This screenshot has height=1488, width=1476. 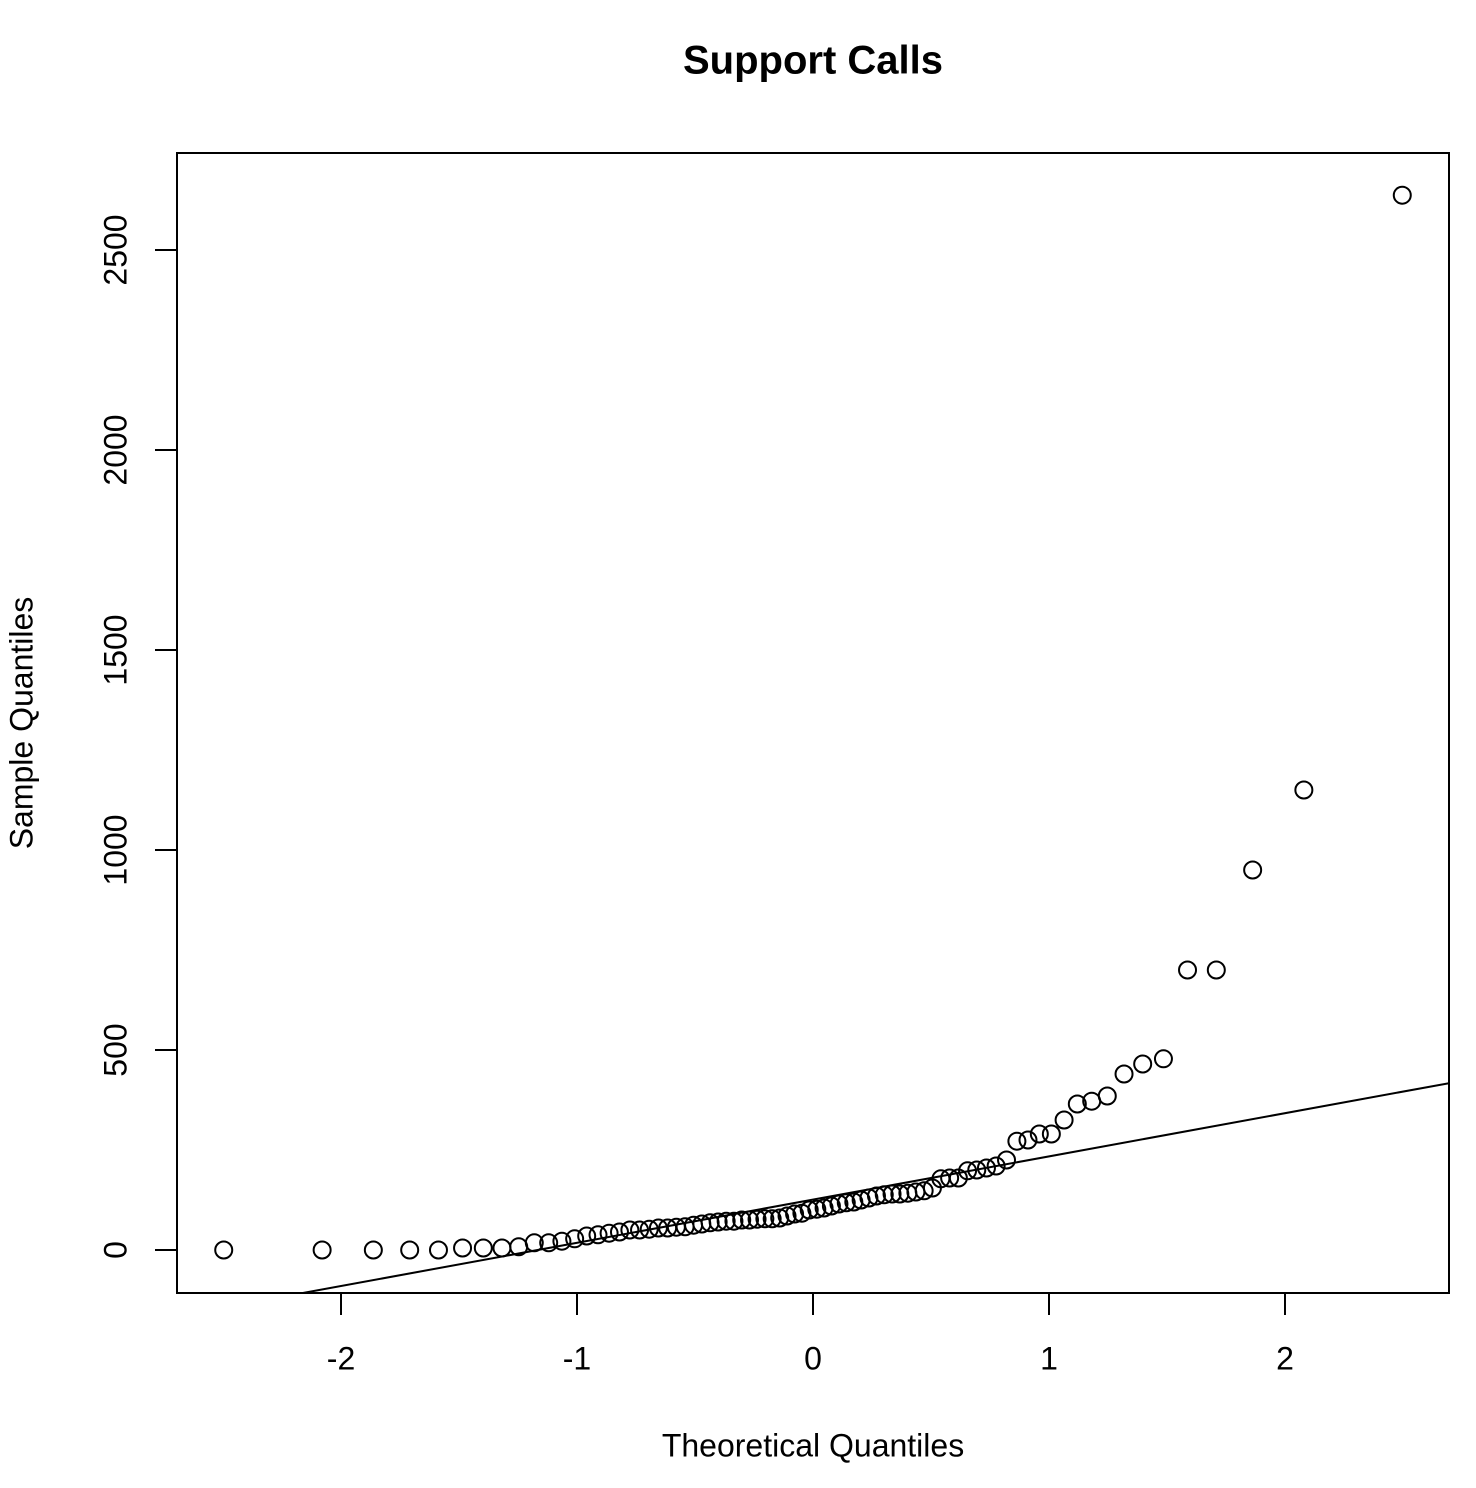 I want to click on y-tick-label: 2500, so click(x=115, y=249).